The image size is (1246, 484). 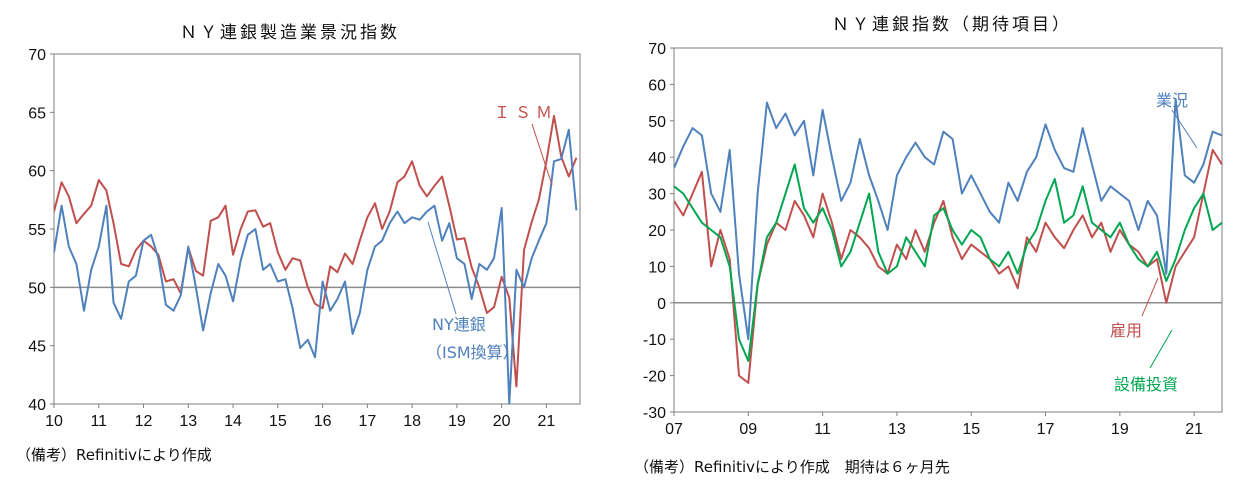 What do you see at coordinates (459, 324) in the screenshot?
I see `annotation-label-2: NY連銀` at bounding box center [459, 324].